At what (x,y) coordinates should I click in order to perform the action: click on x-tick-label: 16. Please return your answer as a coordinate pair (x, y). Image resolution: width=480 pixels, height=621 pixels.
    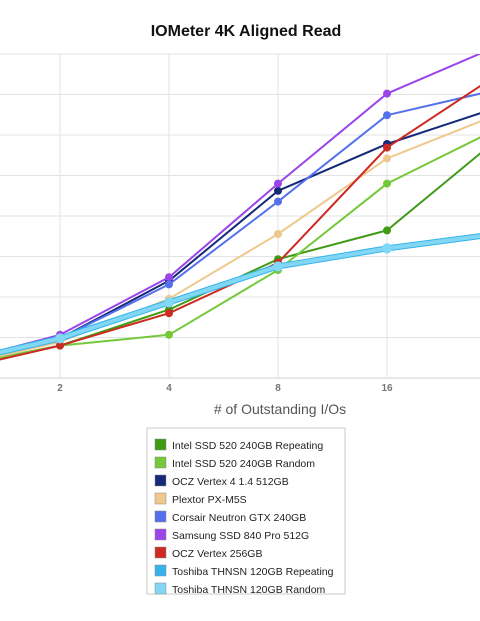
    Looking at the image, I should click on (387, 388).